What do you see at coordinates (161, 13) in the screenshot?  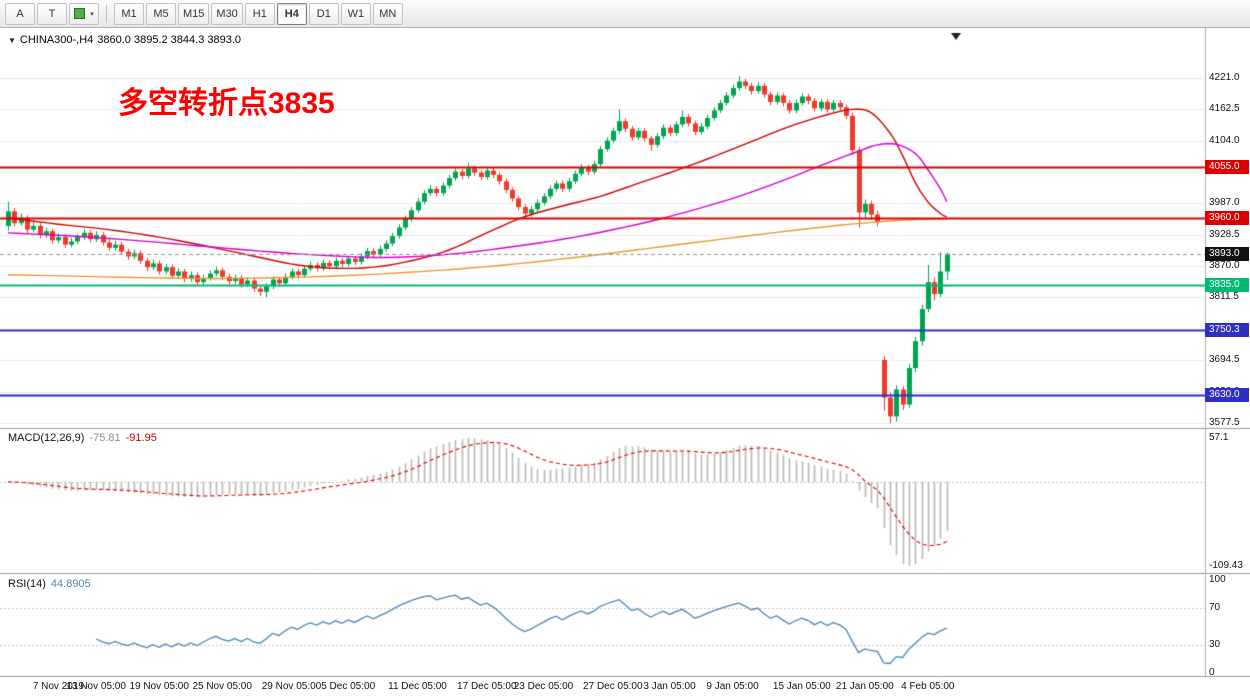 I see `timeframe-m5-button: M5` at bounding box center [161, 13].